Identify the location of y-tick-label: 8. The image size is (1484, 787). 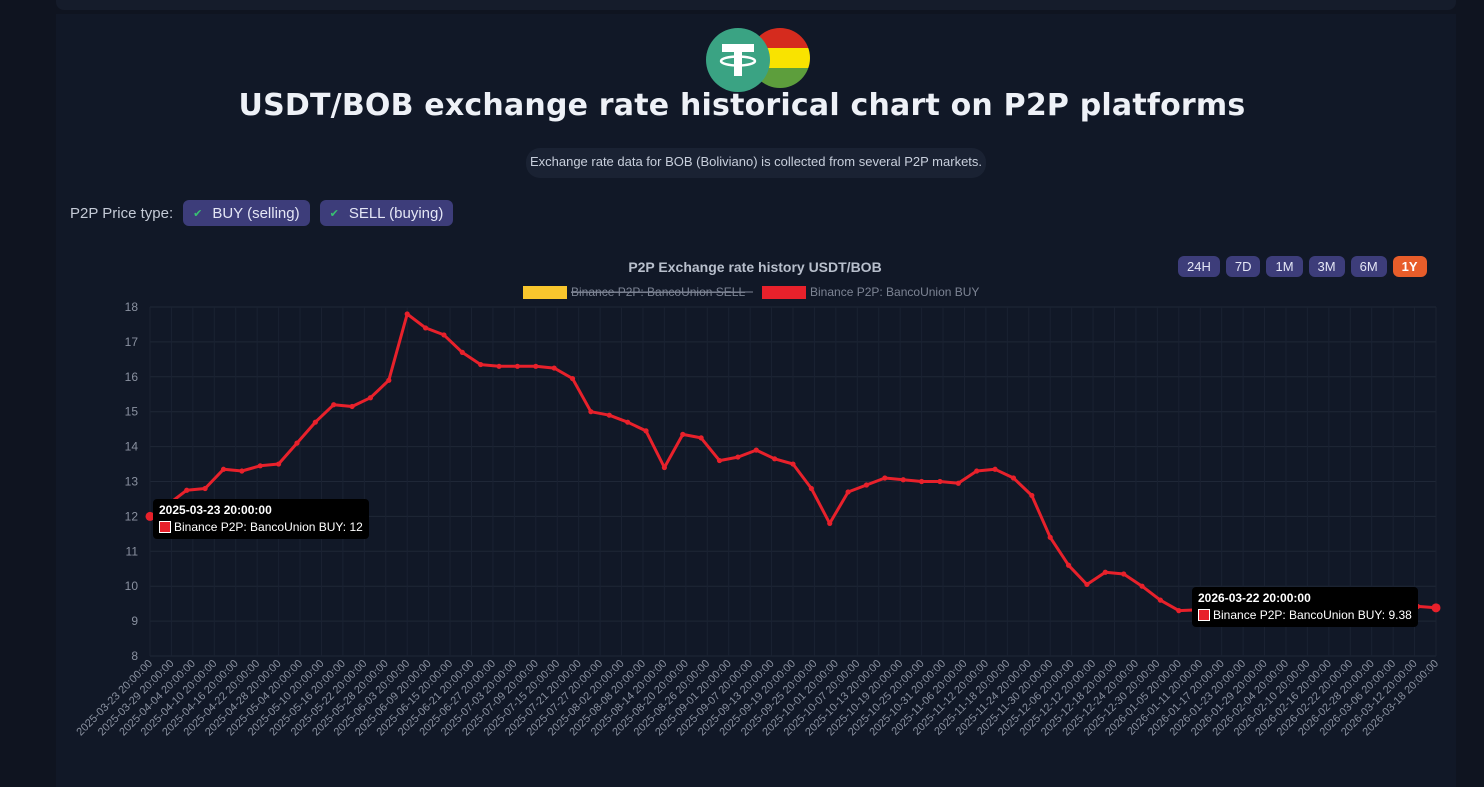
(134, 656).